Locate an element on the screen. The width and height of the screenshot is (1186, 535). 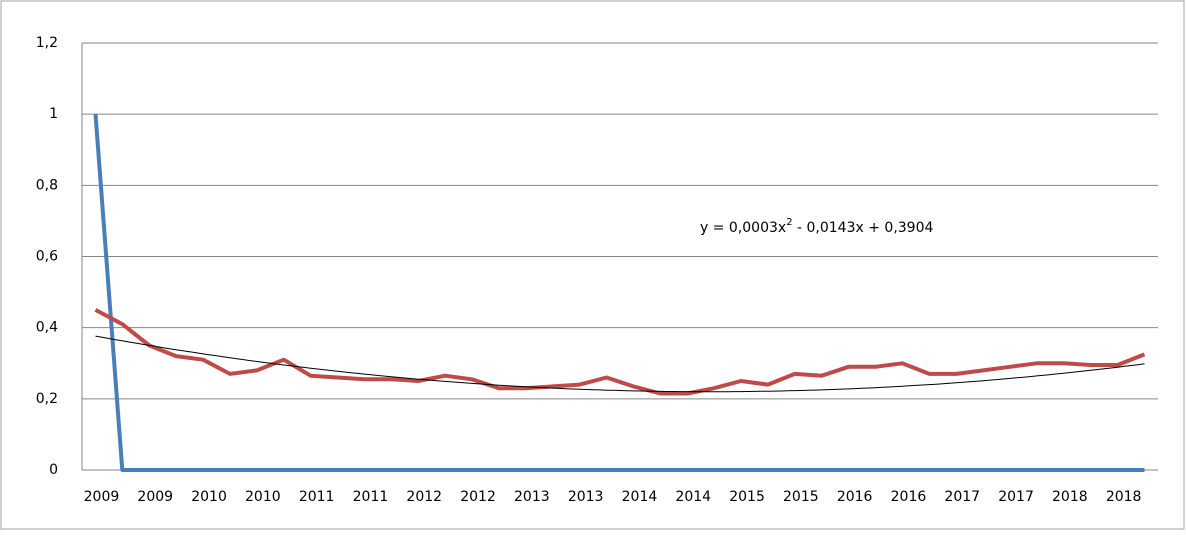
trendline is located at coordinates (620, 364).